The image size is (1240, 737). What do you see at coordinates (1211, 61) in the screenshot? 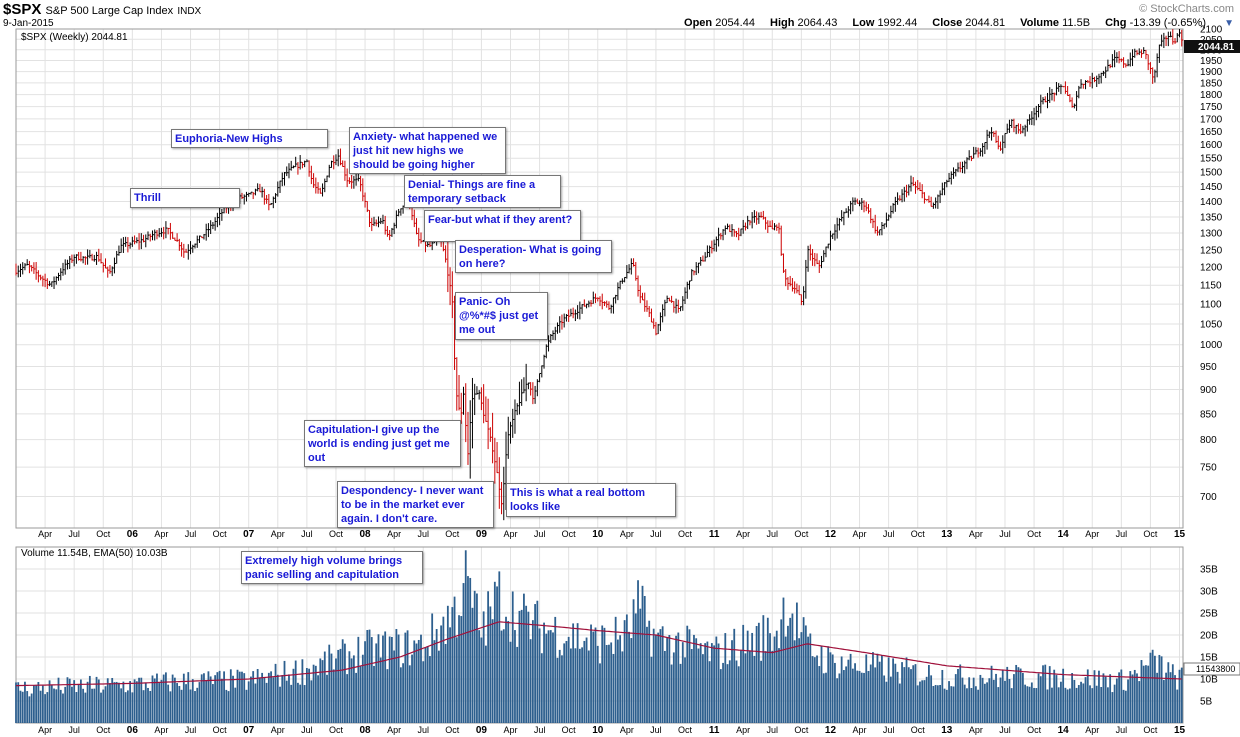
I see `price-y-tick-label: 1950` at bounding box center [1211, 61].